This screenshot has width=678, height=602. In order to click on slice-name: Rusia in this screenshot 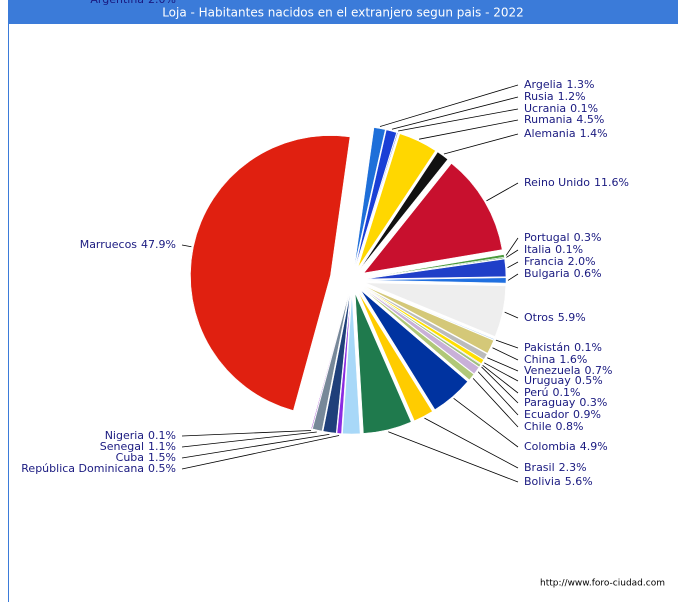, I will do `click(539, 96)`.